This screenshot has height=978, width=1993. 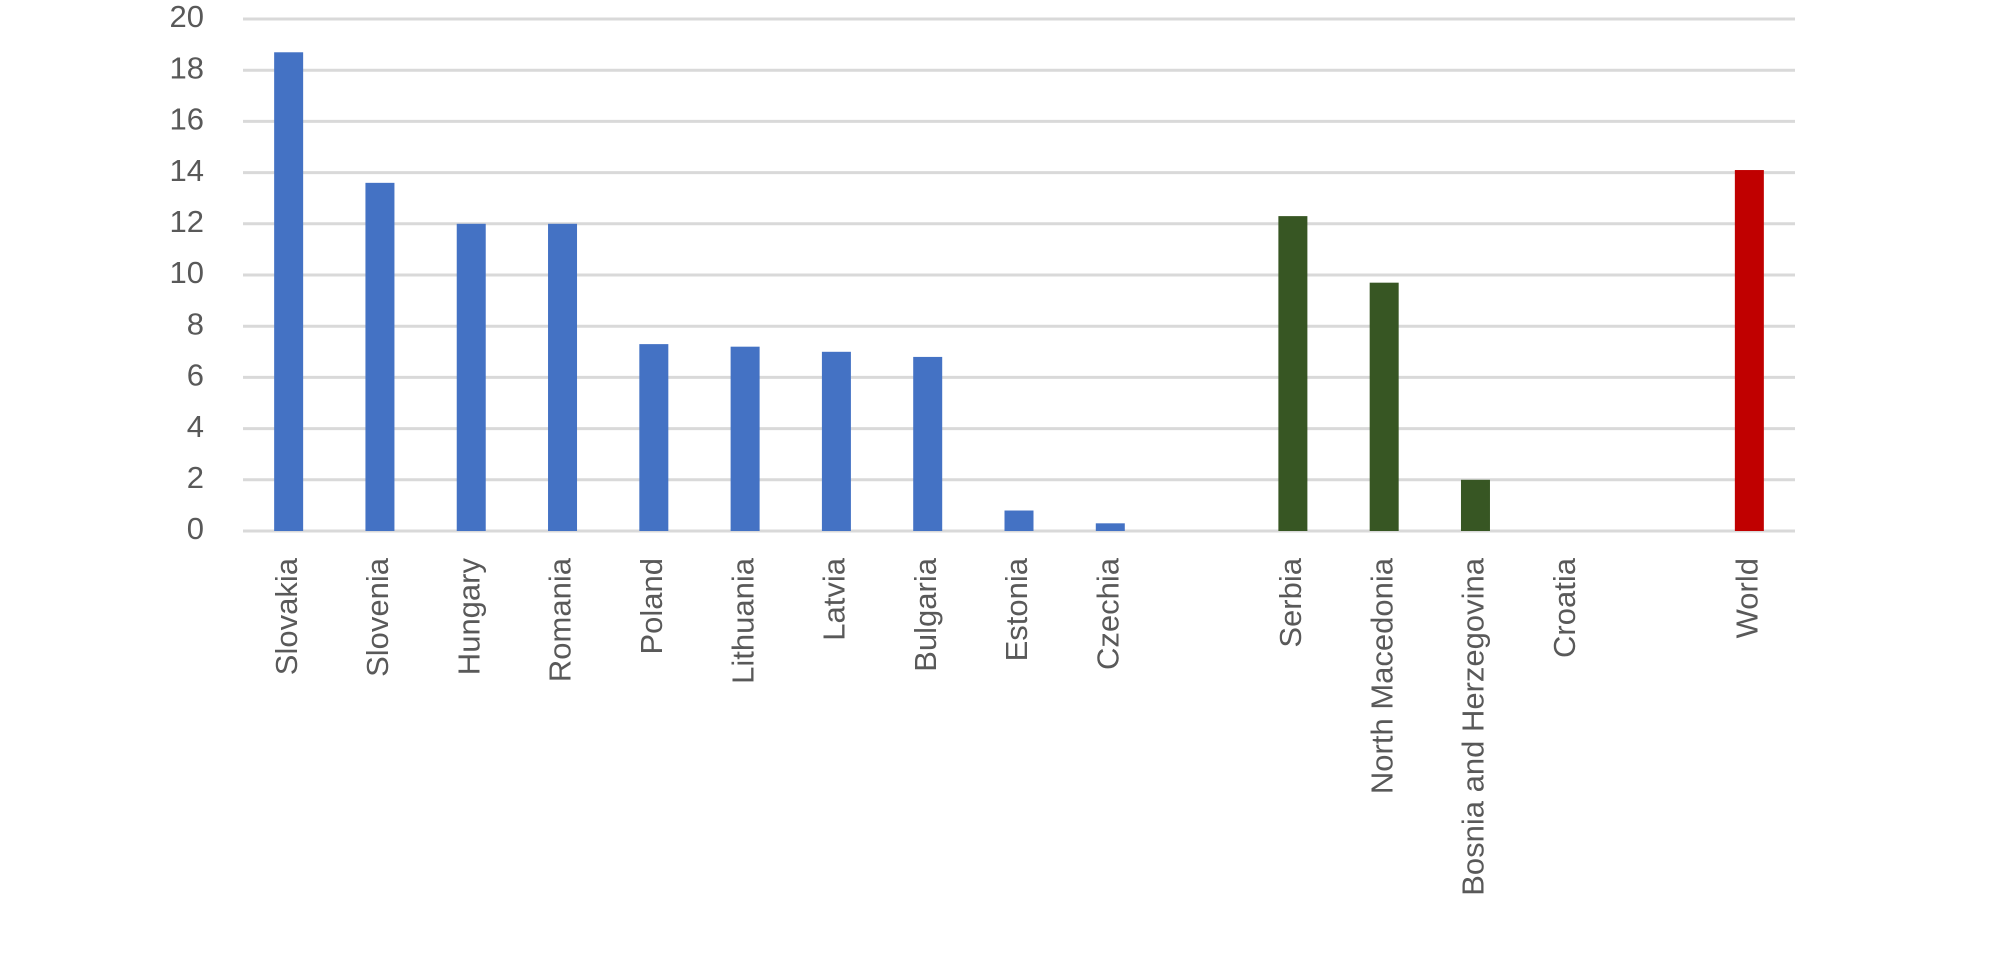 I want to click on y-tick-label: 8, so click(x=195, y=323).